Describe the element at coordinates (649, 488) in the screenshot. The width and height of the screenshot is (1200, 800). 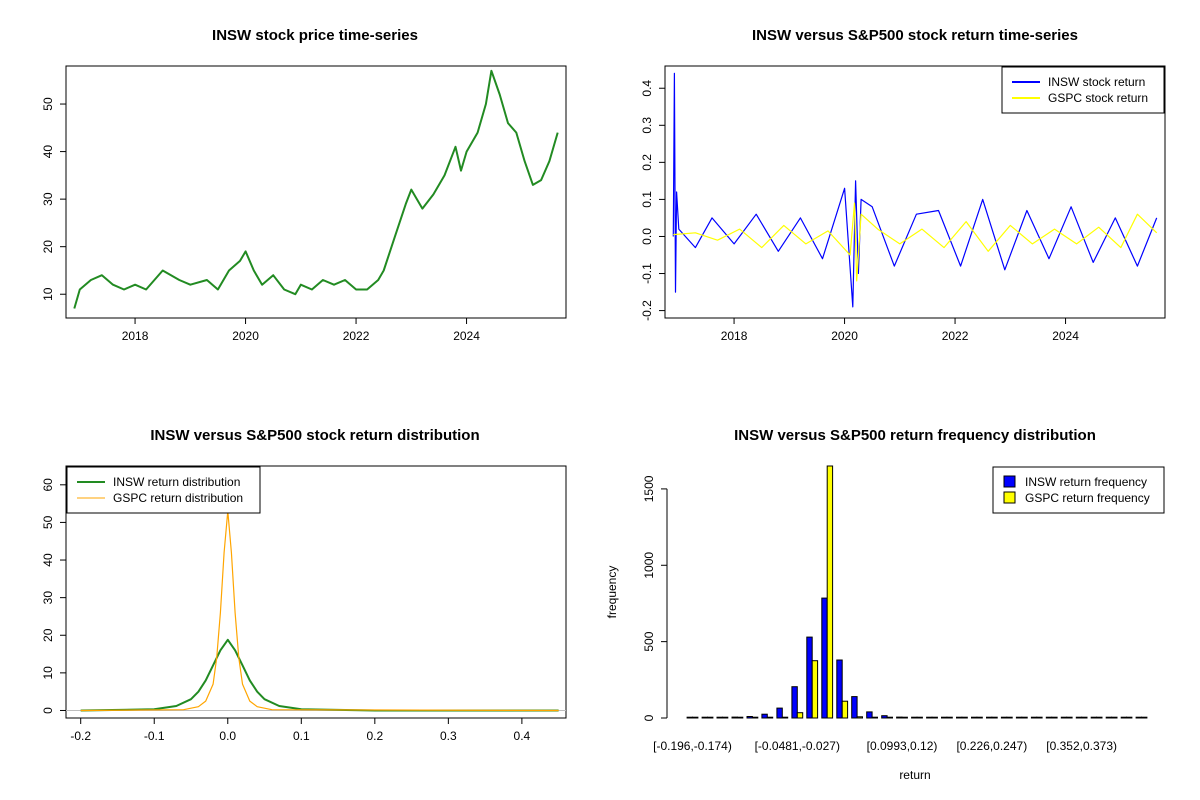
I see `y-tick-label: 1500` at that location.